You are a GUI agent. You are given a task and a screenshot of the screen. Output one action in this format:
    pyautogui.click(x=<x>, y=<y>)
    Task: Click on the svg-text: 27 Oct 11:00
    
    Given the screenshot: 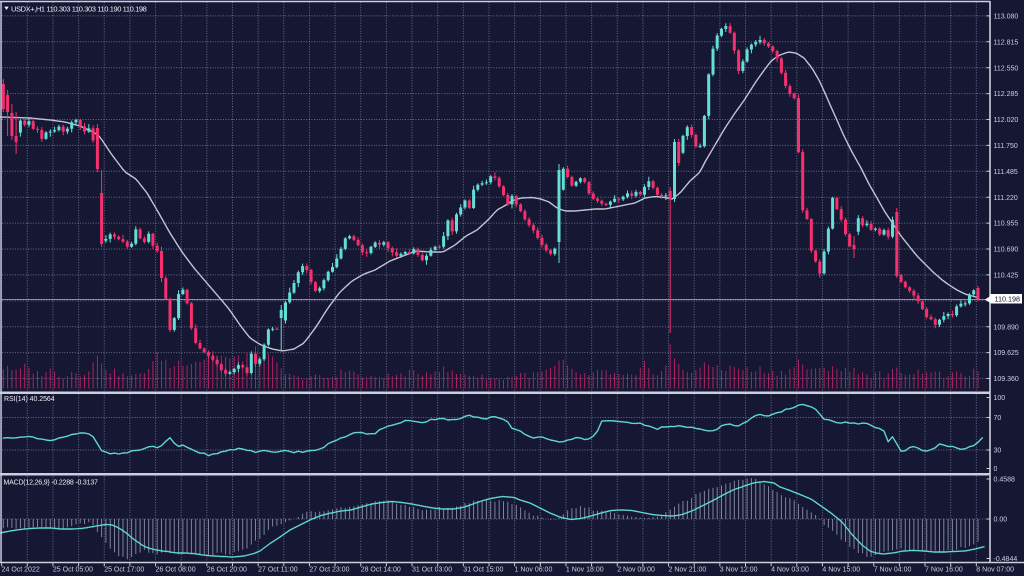 What is the action you would take?
    pyautogui.click(x=278, y=570)
    